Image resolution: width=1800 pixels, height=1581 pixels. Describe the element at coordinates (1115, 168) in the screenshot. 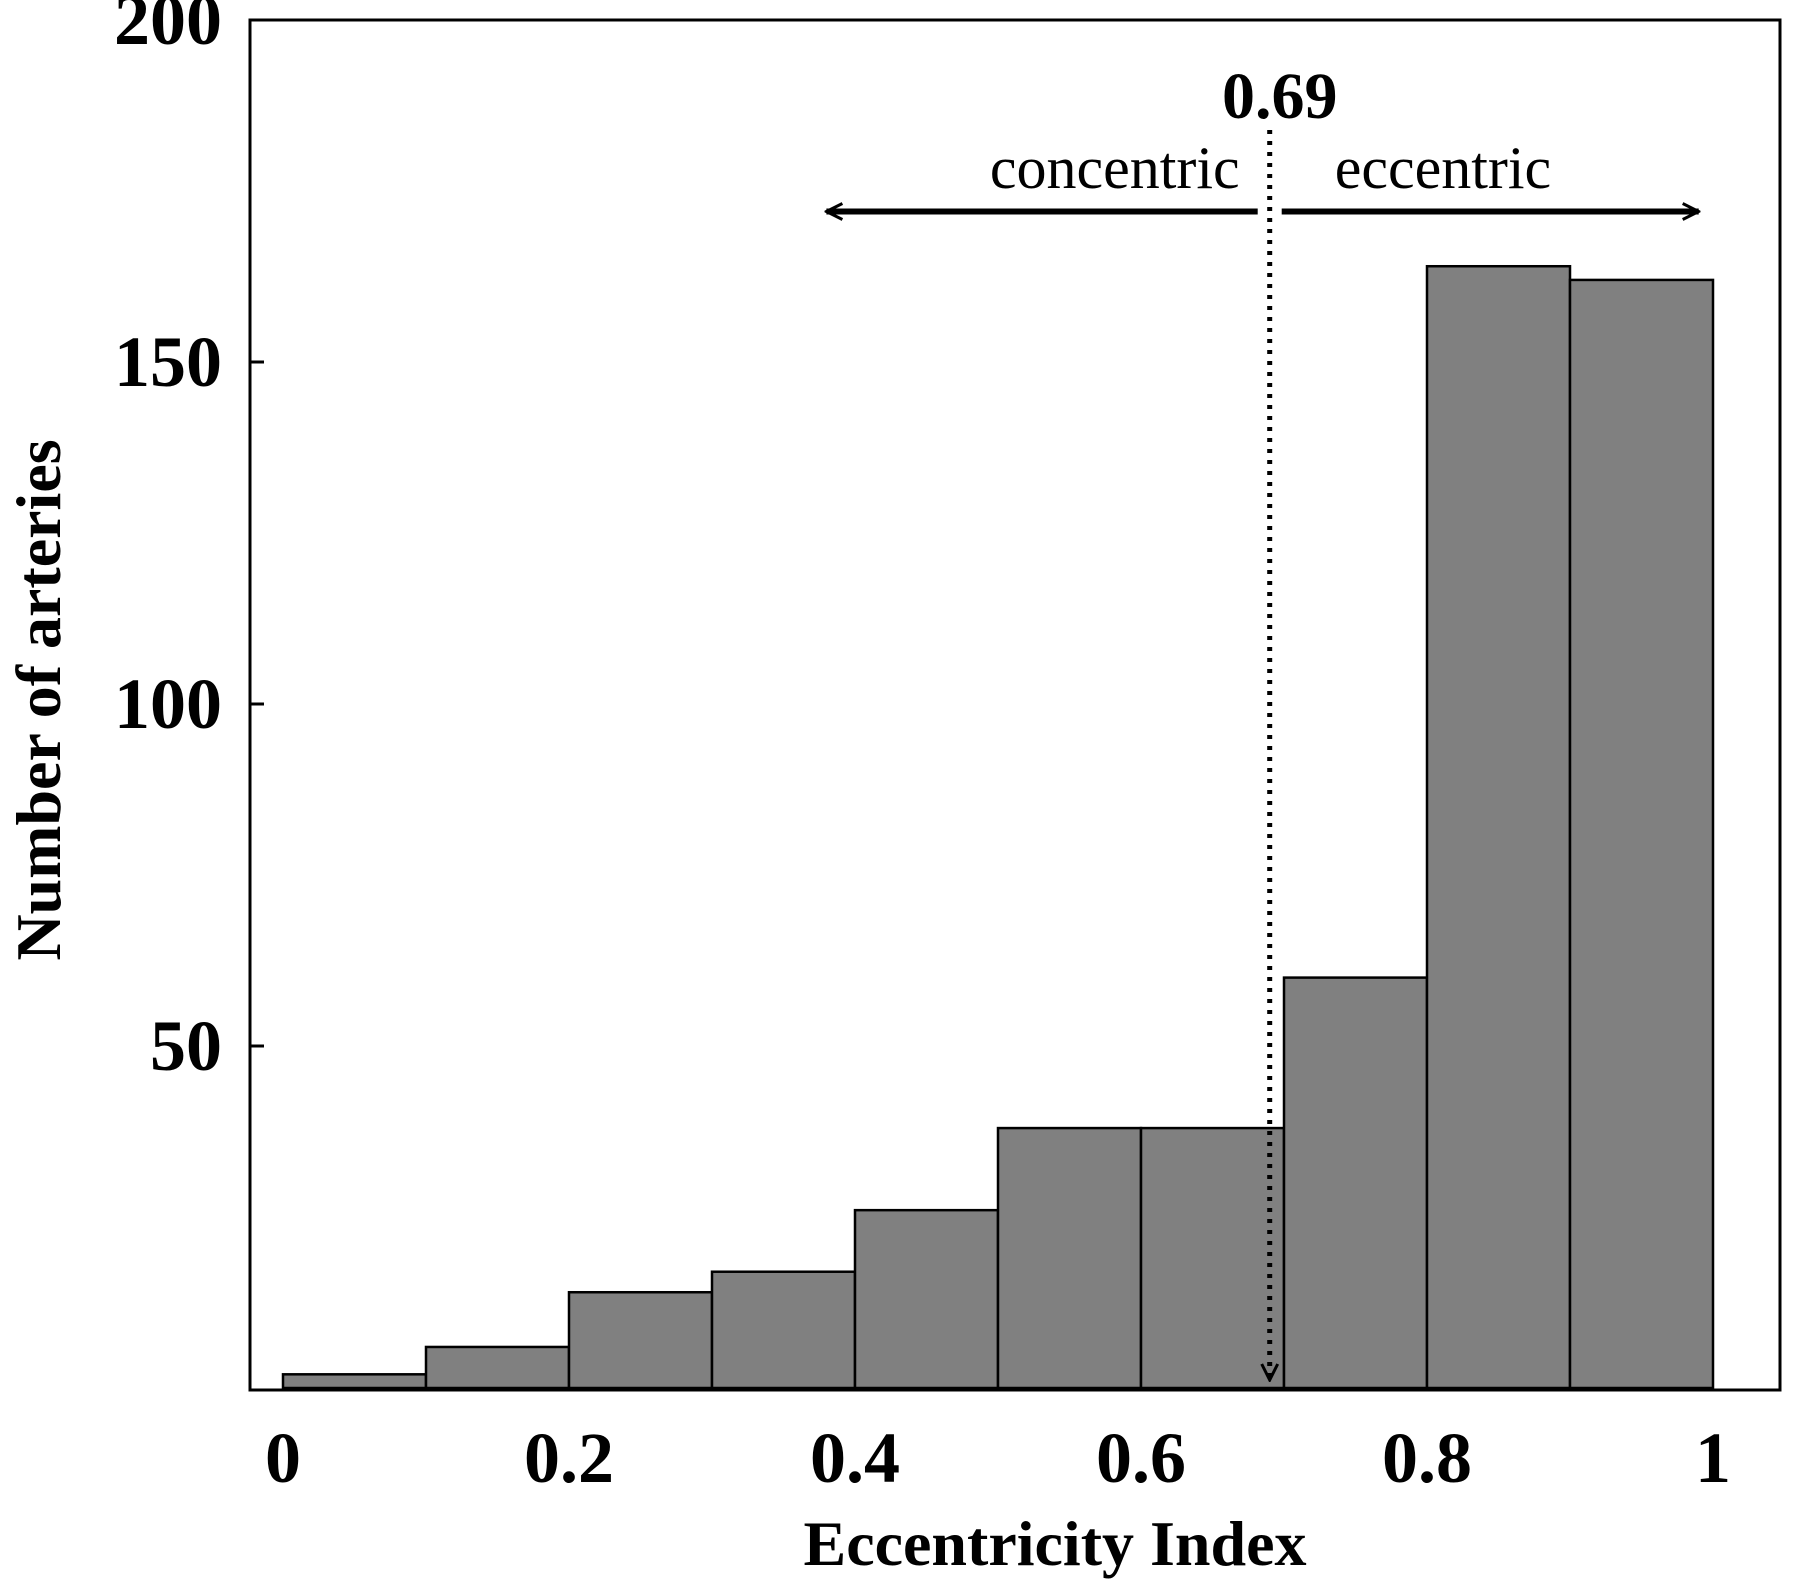

I see `concentric-label: concentric` at that location.